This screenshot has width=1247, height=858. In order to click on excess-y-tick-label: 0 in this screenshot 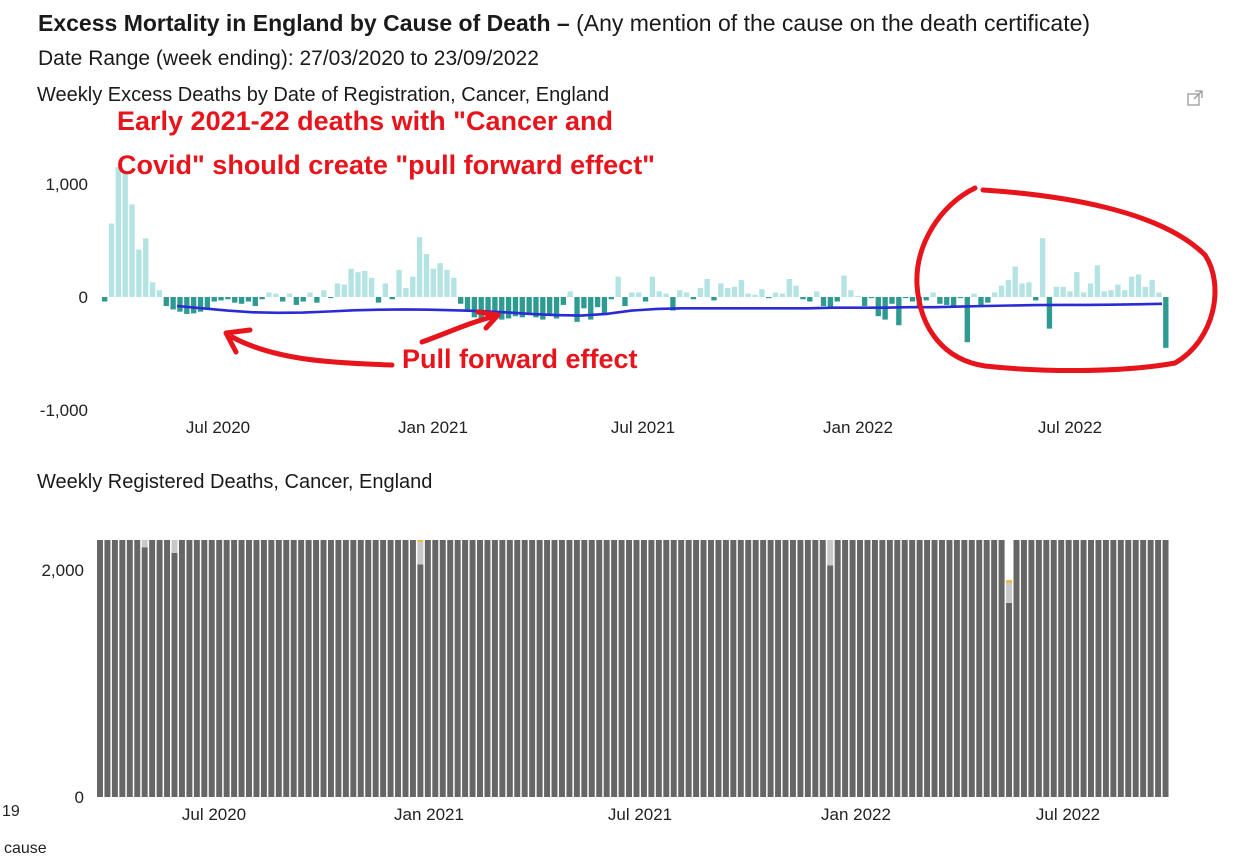, I will do `click(83, 297)`.